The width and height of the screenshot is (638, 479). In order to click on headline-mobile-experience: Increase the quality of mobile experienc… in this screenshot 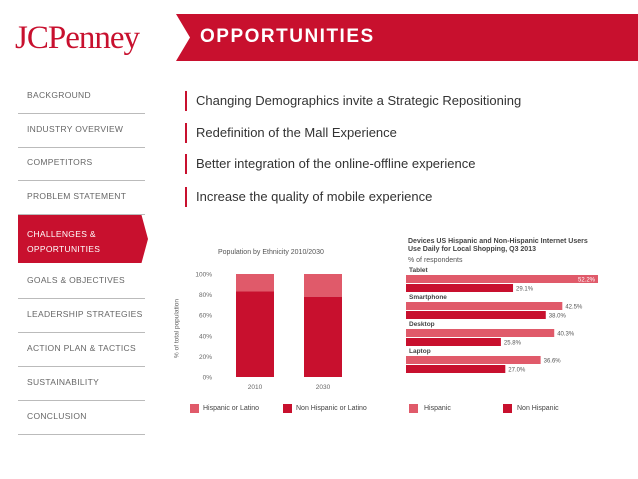, I will do `click(308, 197)`.